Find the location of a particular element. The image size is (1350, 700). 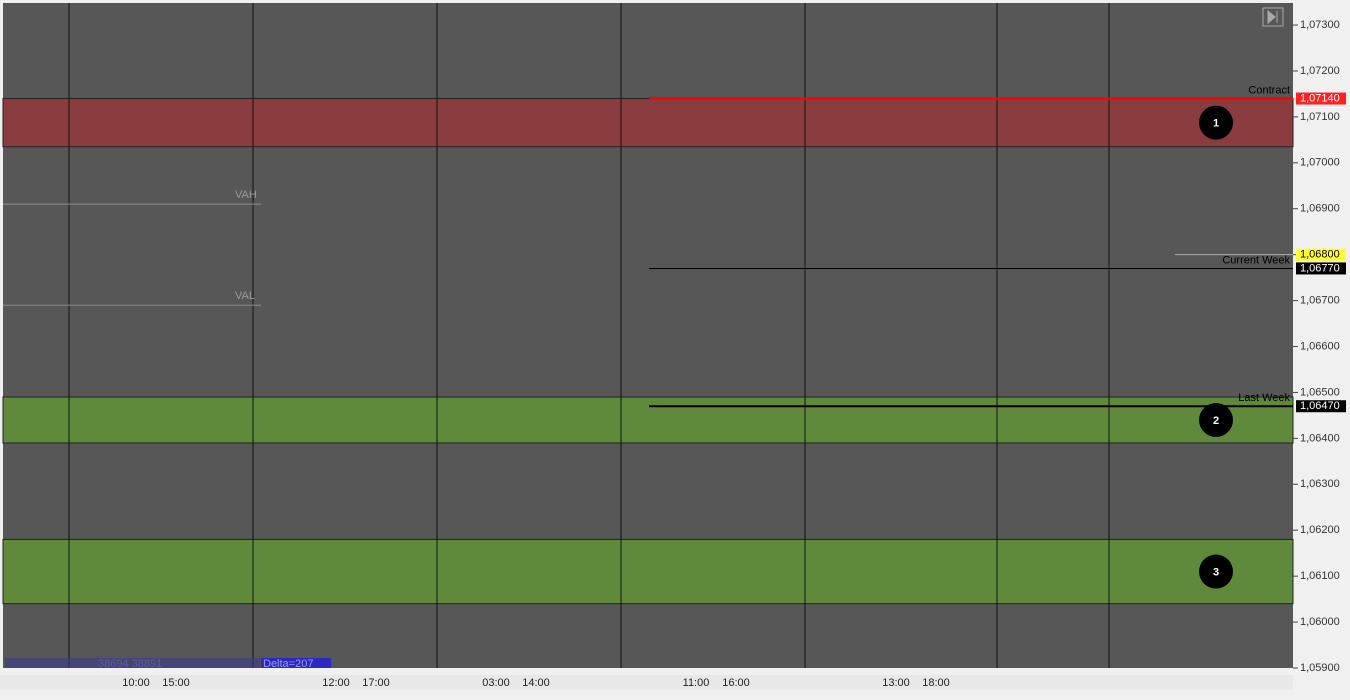

value-area-label: VAL is located at coordinates (245, 296).